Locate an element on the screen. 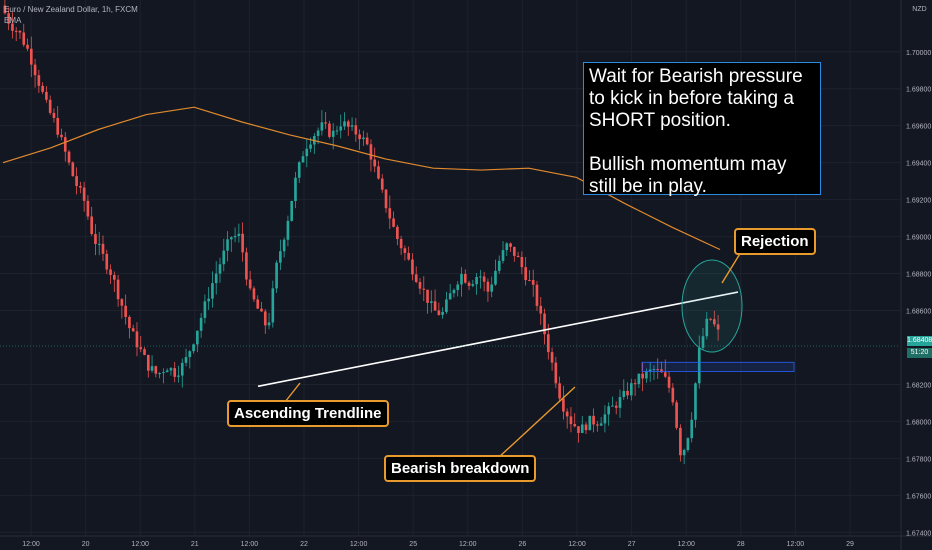 The image size is (932, 550). rejection-label: Rejection is located at coordinates (775, 241).